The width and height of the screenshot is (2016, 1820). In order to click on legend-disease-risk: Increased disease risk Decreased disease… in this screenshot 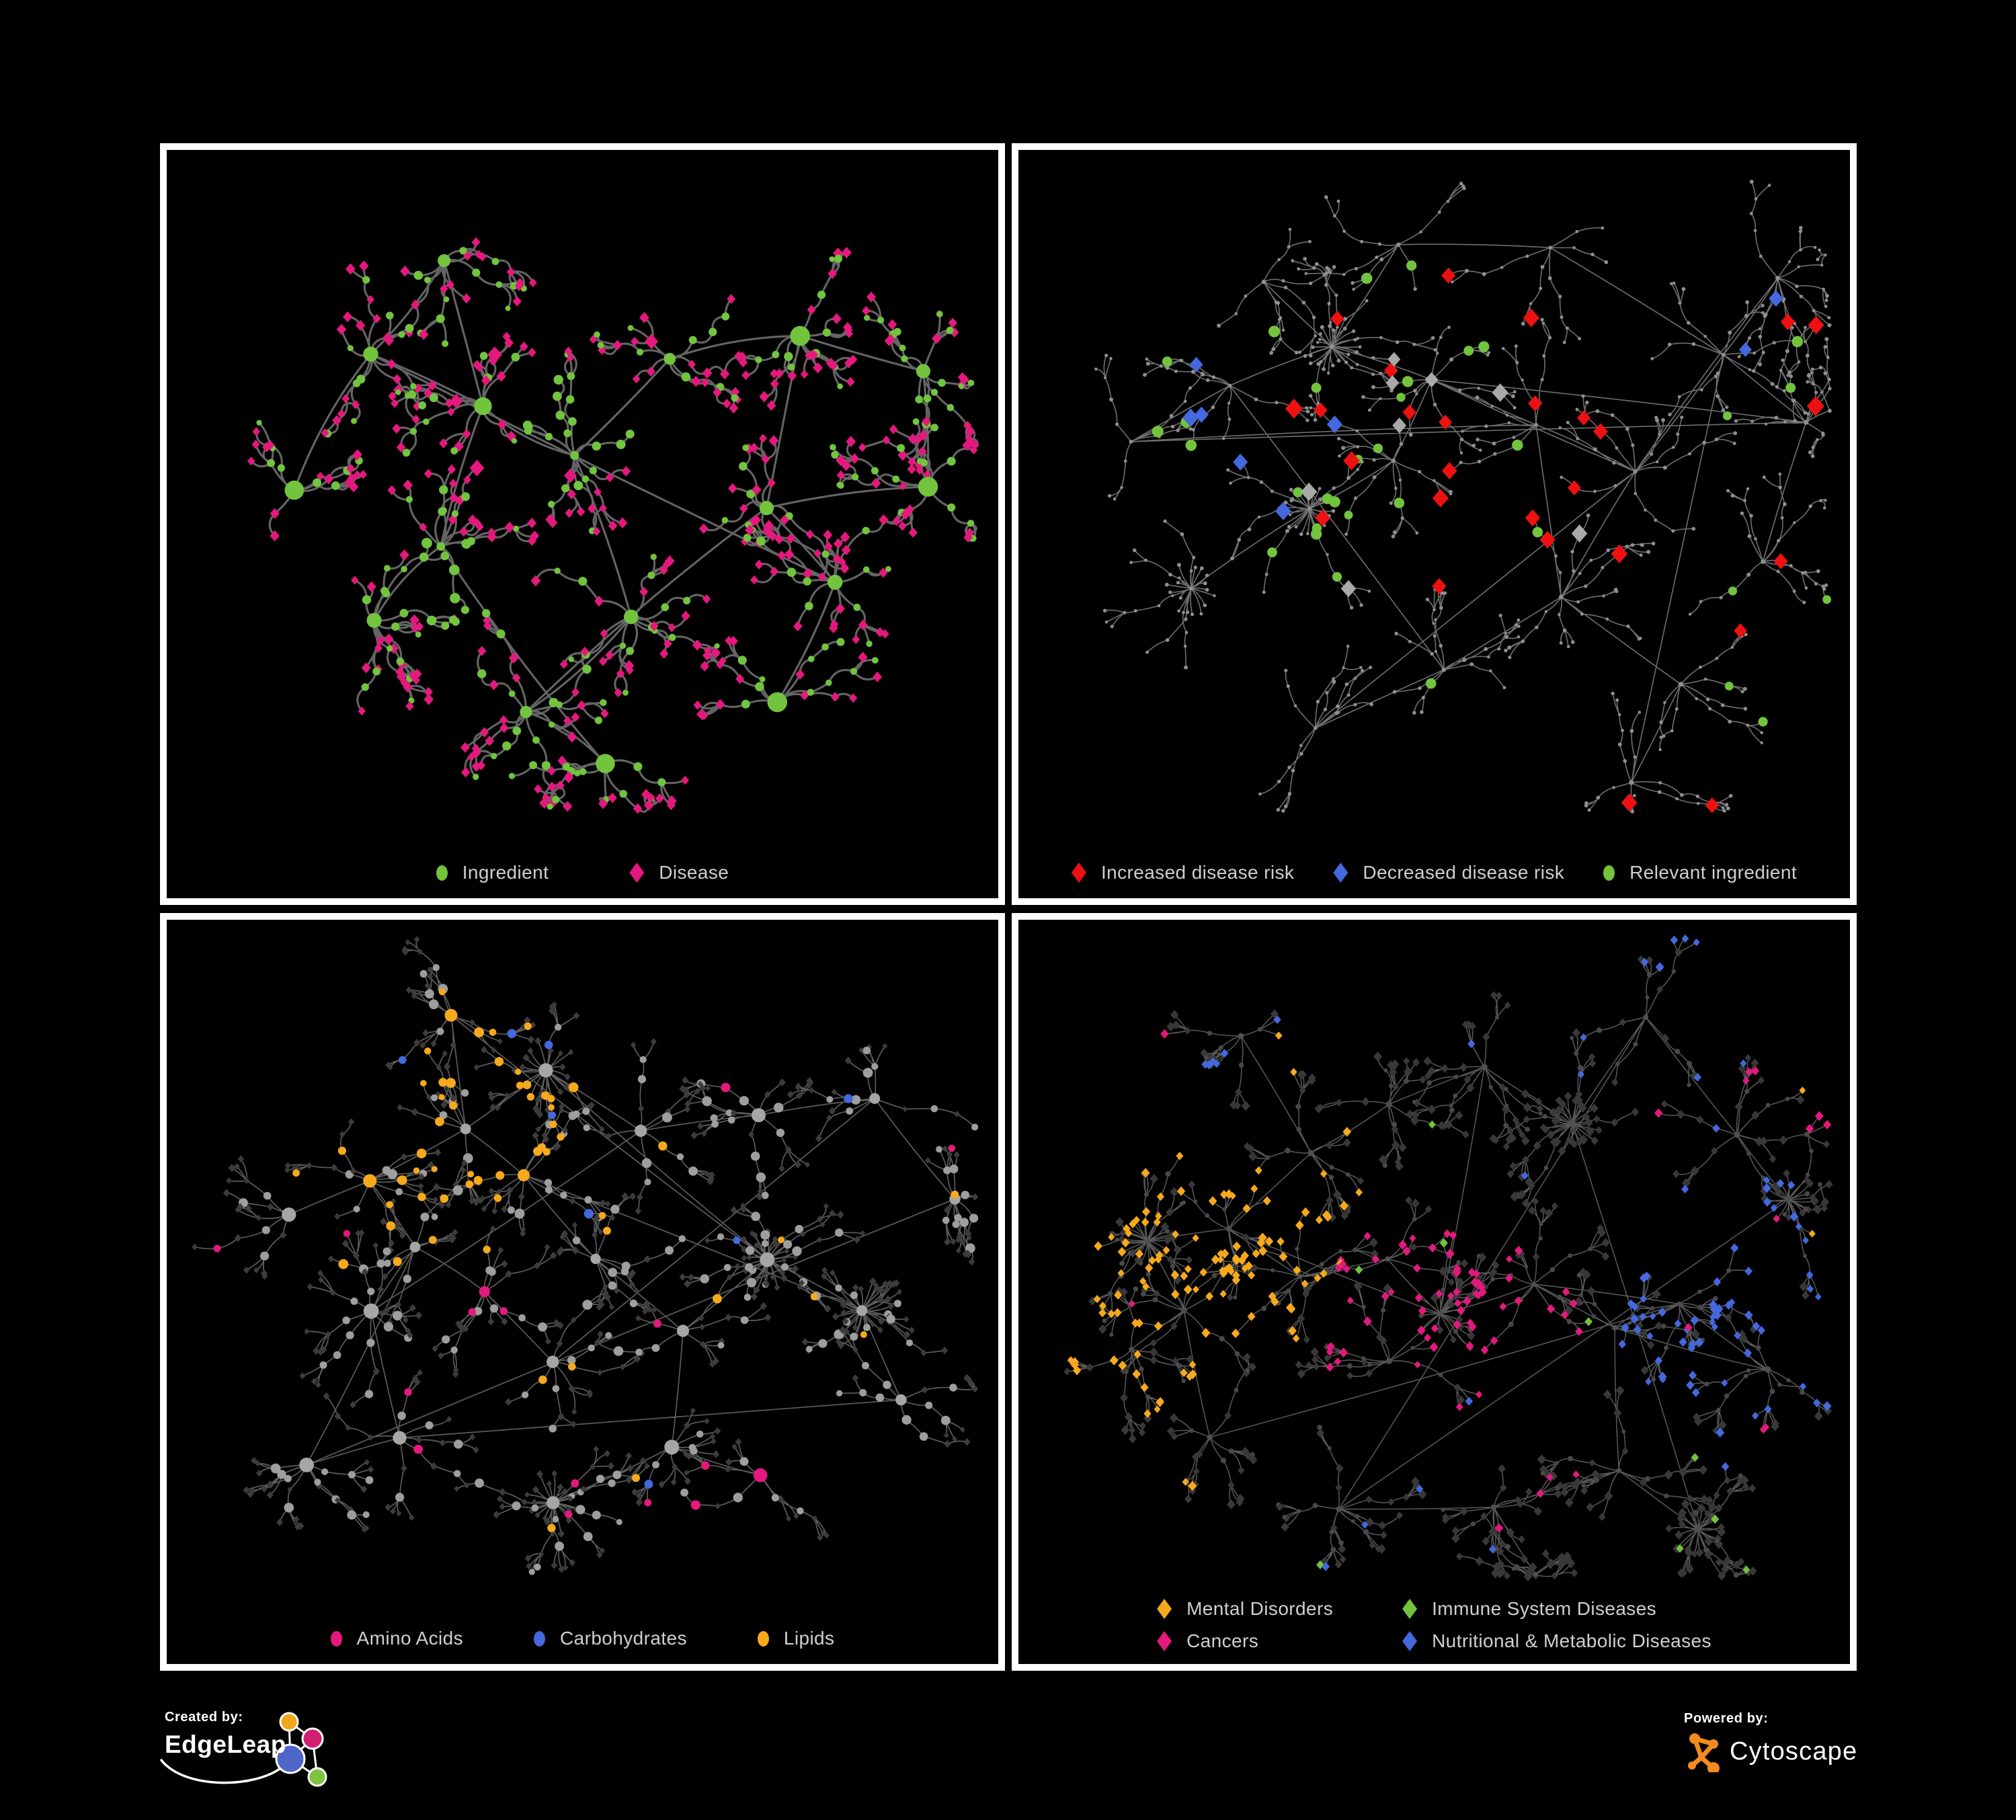, I will do `click(1434, 872)`.